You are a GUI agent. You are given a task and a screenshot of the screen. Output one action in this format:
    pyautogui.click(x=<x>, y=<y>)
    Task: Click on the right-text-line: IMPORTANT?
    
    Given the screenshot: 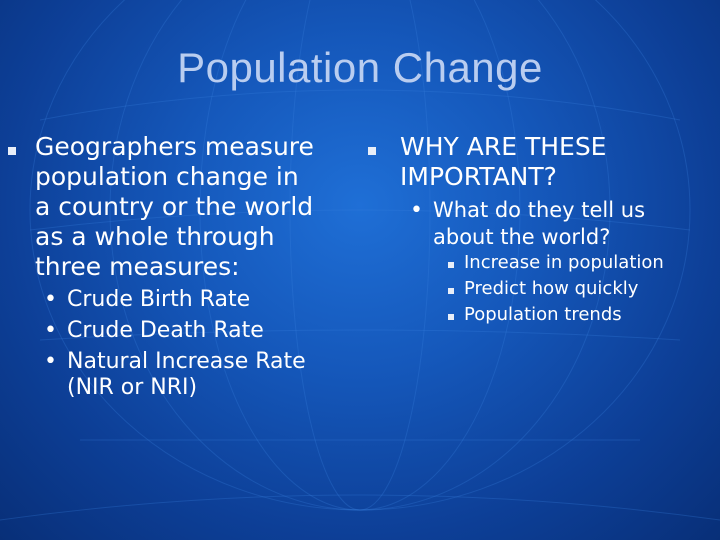 What is the action you would take?
    pyautogui.click(x=478, y=176)
    